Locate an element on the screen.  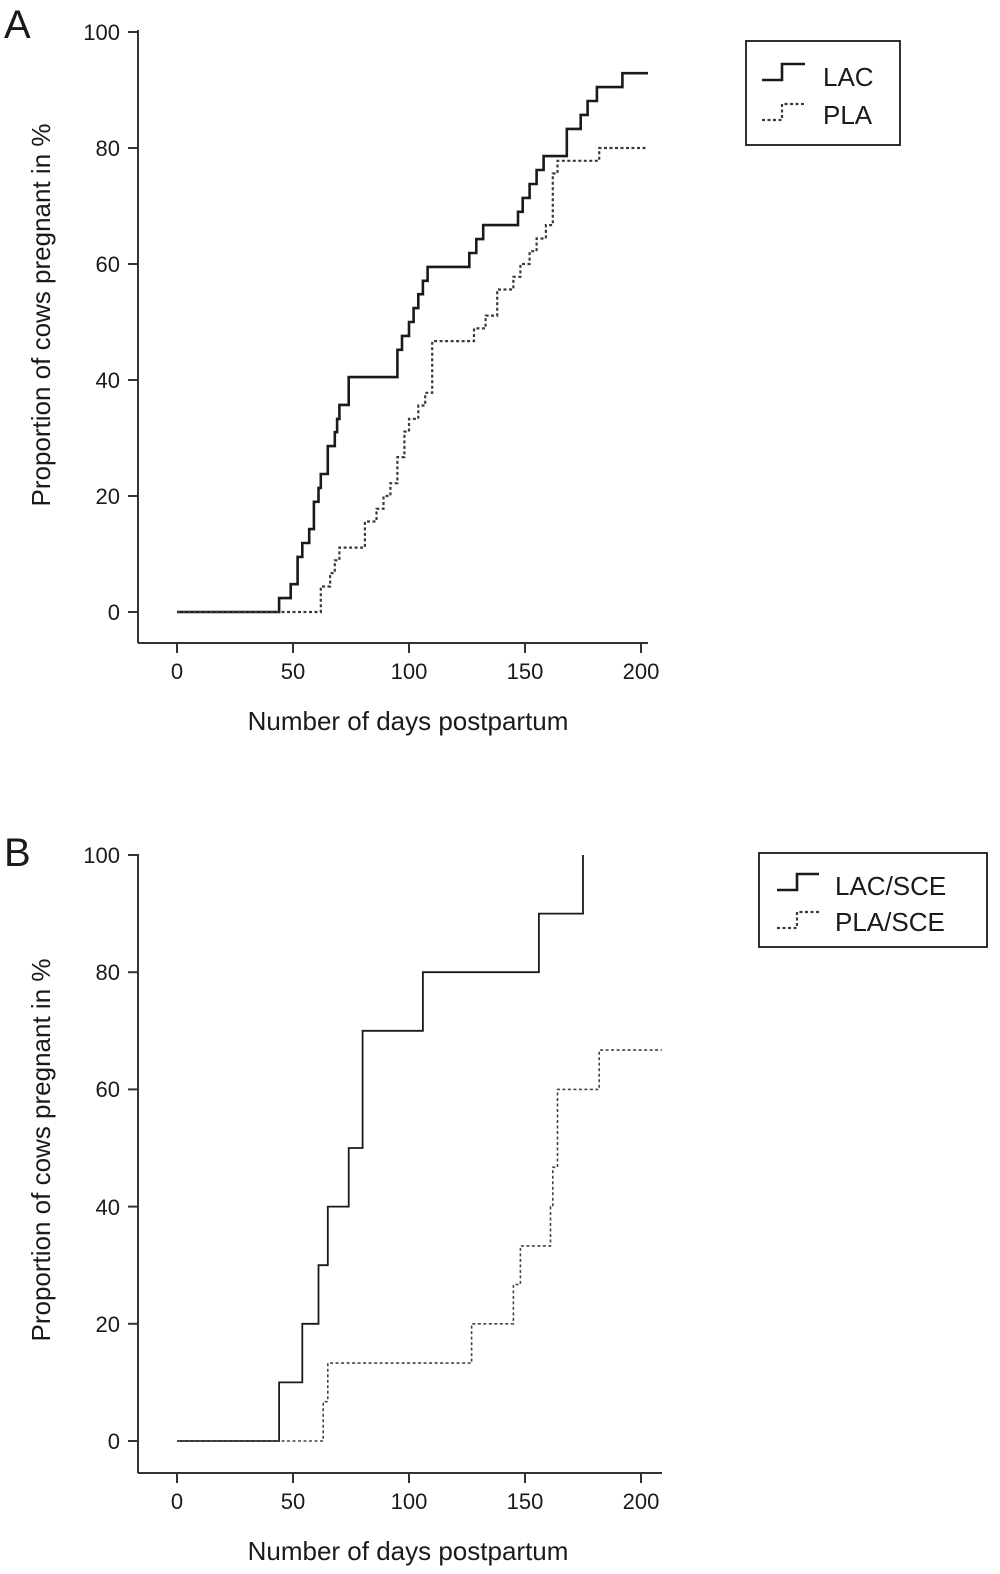
panel-b-xtick-label: 150 is located at coordinates (525, 1501).